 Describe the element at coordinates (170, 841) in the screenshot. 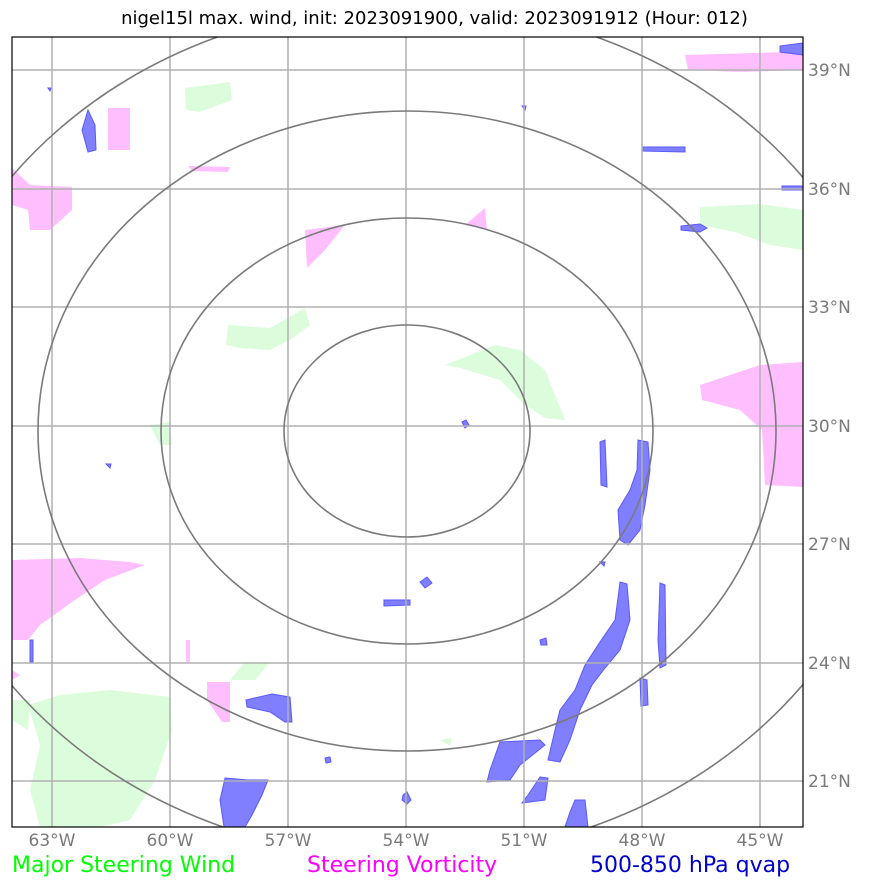

I see `lon-label: 60°W` at that location.